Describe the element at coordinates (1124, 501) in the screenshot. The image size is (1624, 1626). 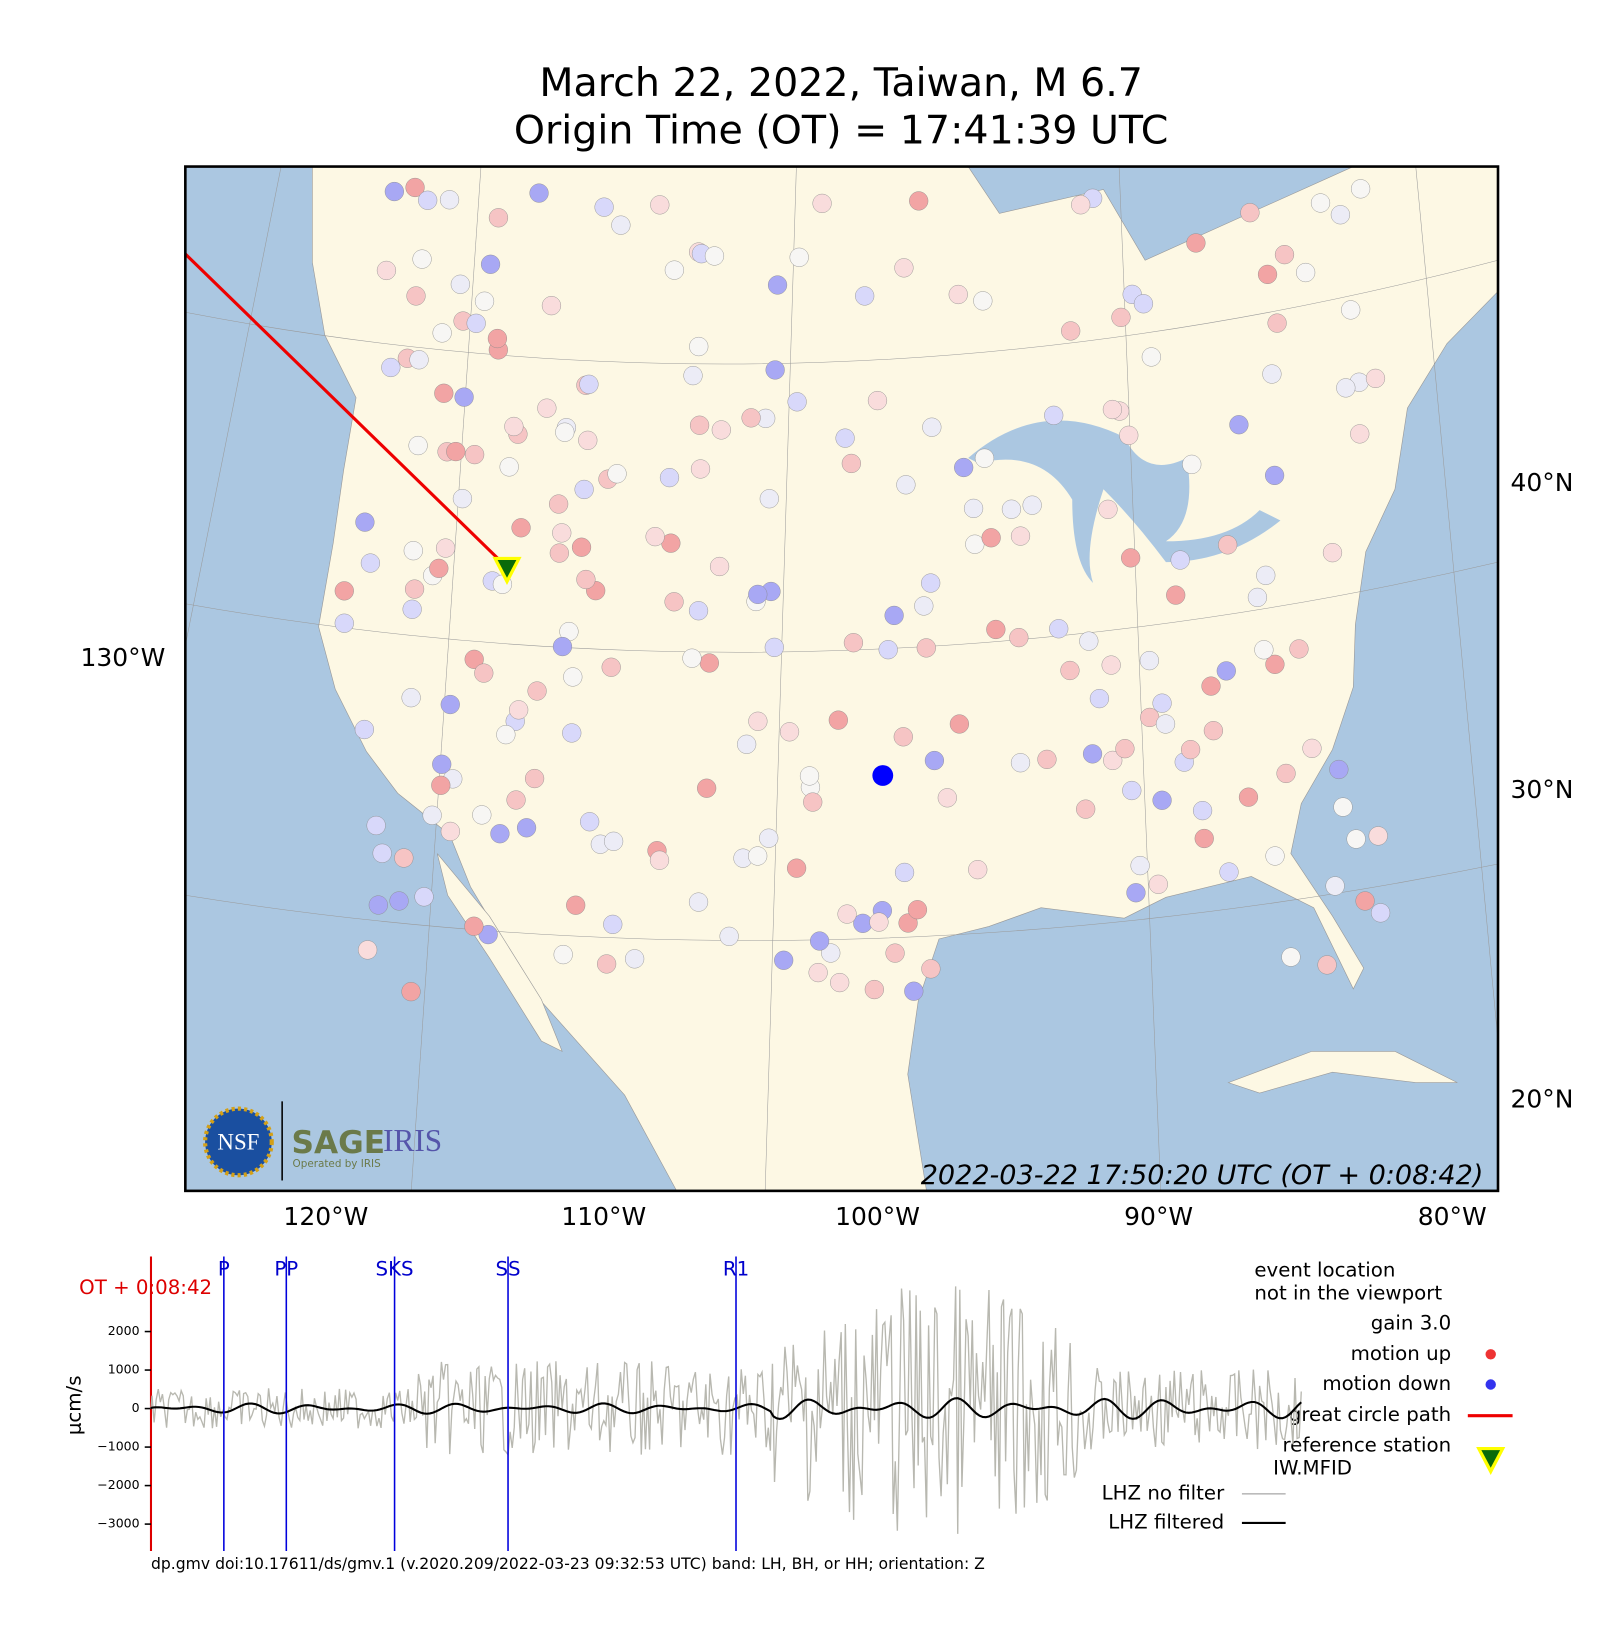
I see `great-lakes` at that location.